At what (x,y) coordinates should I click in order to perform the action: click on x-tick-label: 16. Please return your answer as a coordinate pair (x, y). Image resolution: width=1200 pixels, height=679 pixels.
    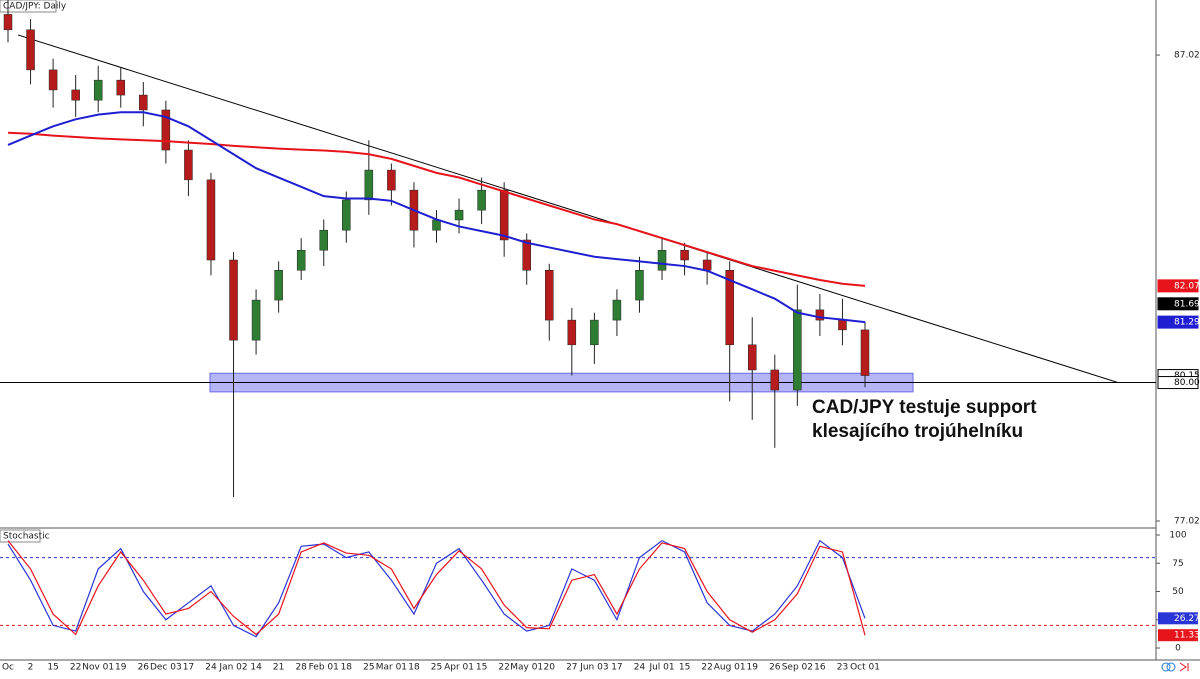
    Looking at the image, I should click on (820, 668).